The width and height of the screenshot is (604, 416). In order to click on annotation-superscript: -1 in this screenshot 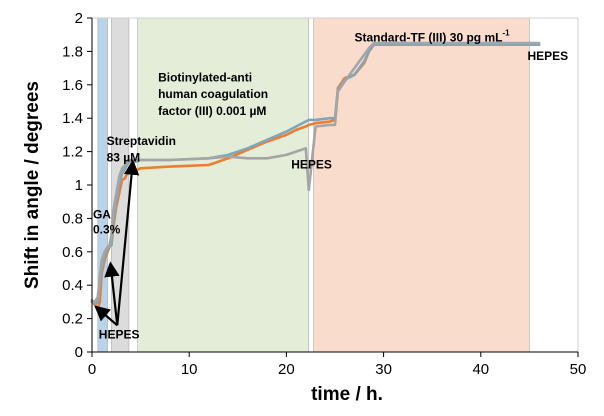, I will do `click(506, 32)`.